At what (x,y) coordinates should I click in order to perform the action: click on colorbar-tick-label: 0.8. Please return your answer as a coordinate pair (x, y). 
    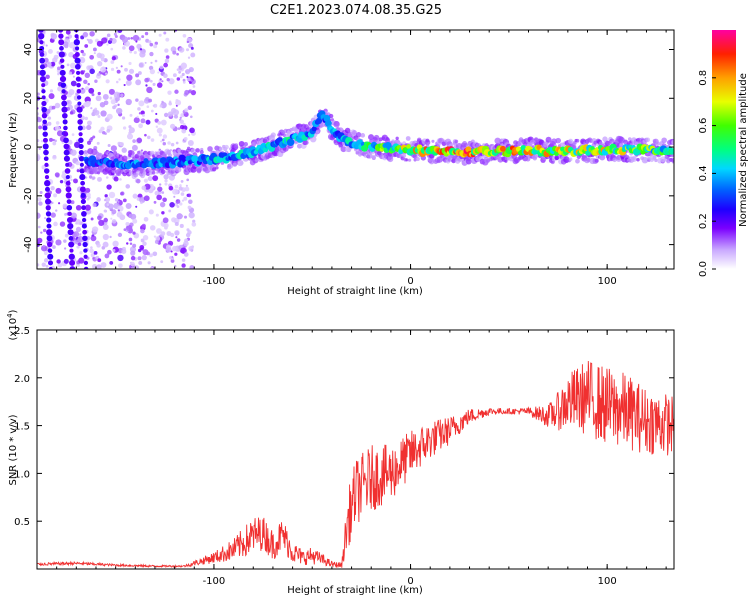
    Looking at the image, I should click on (703, 78).